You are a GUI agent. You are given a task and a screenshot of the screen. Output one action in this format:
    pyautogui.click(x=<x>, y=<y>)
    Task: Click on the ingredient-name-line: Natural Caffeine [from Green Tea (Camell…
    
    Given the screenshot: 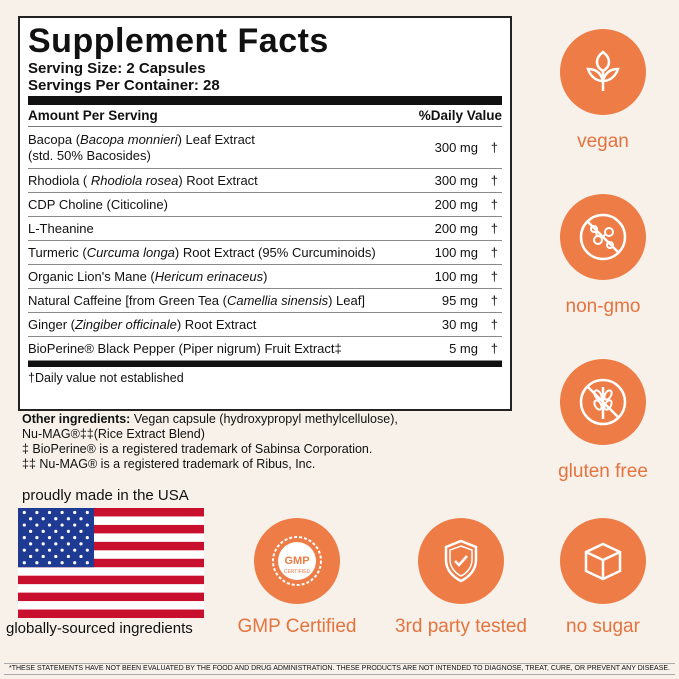 What is the action you would take?
    pyautogui.click(x=222, y=301)
    